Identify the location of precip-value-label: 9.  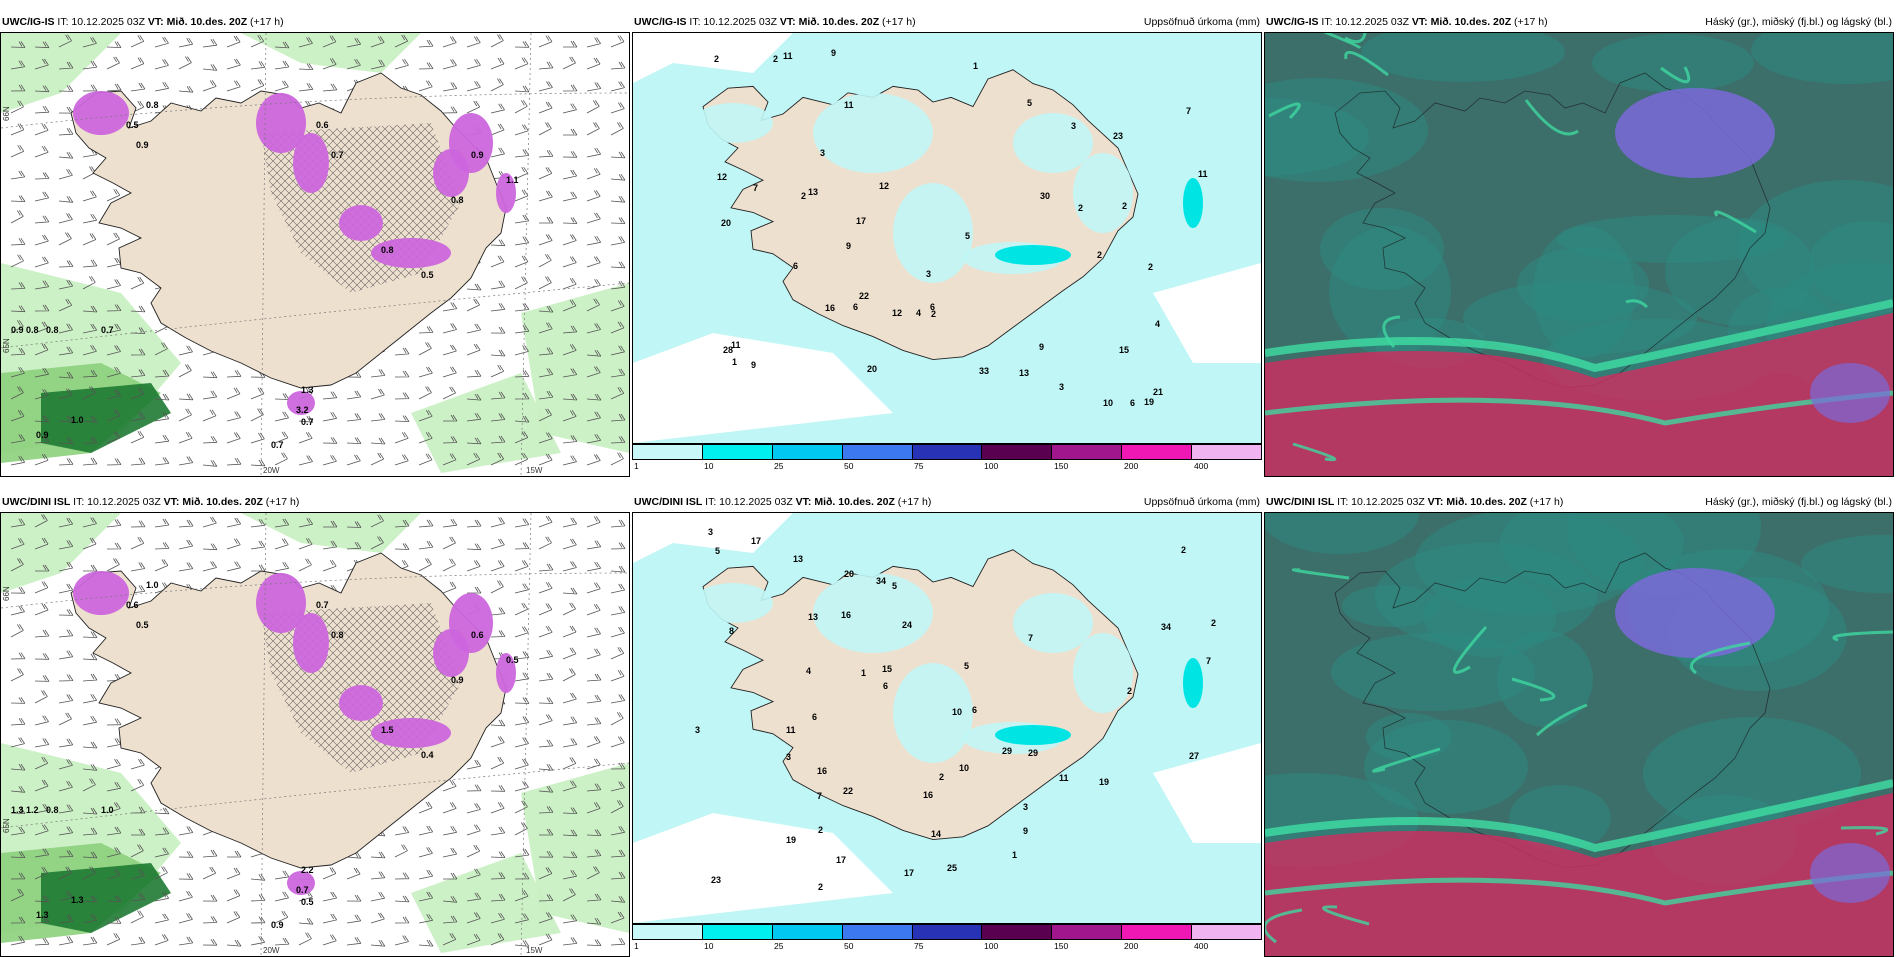
(848, 246).